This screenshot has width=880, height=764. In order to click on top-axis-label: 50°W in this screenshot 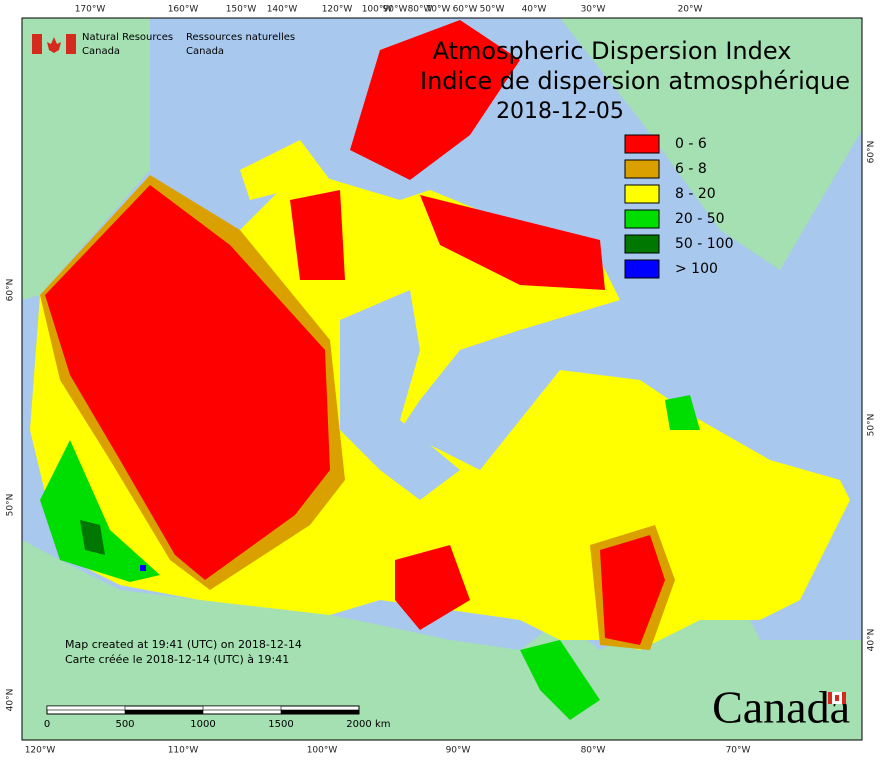, I will do `click(492, 10)`.